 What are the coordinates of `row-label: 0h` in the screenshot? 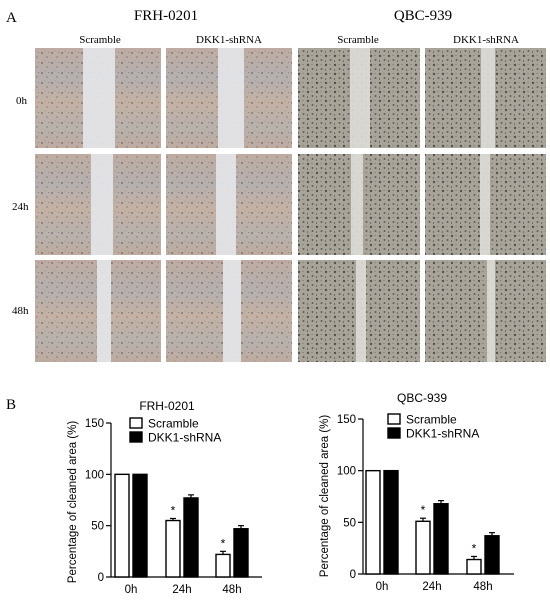 It's located at (22, 101).